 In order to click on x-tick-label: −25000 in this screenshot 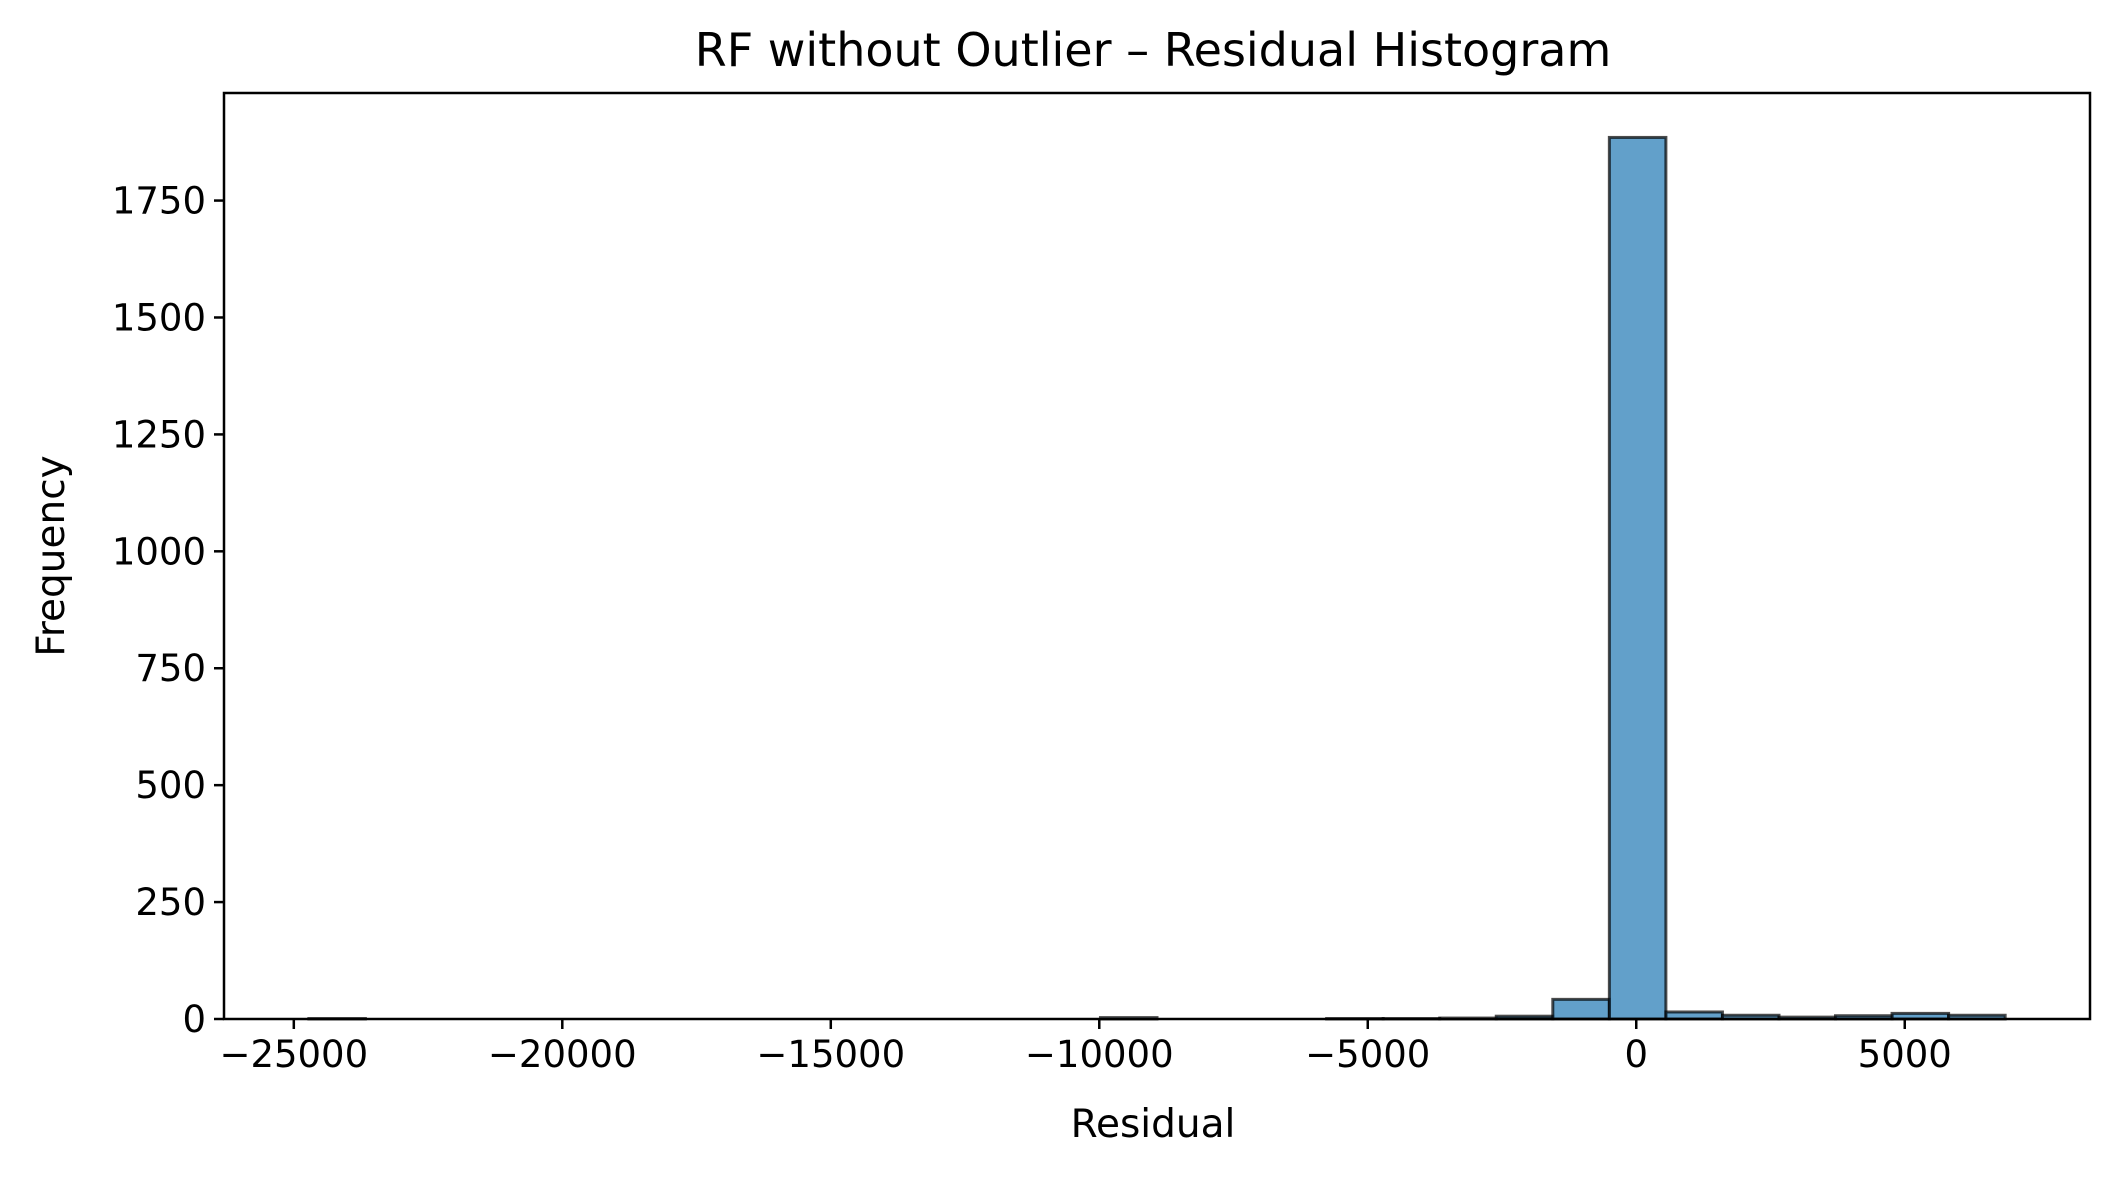, I will do `click(293, 1054)`.